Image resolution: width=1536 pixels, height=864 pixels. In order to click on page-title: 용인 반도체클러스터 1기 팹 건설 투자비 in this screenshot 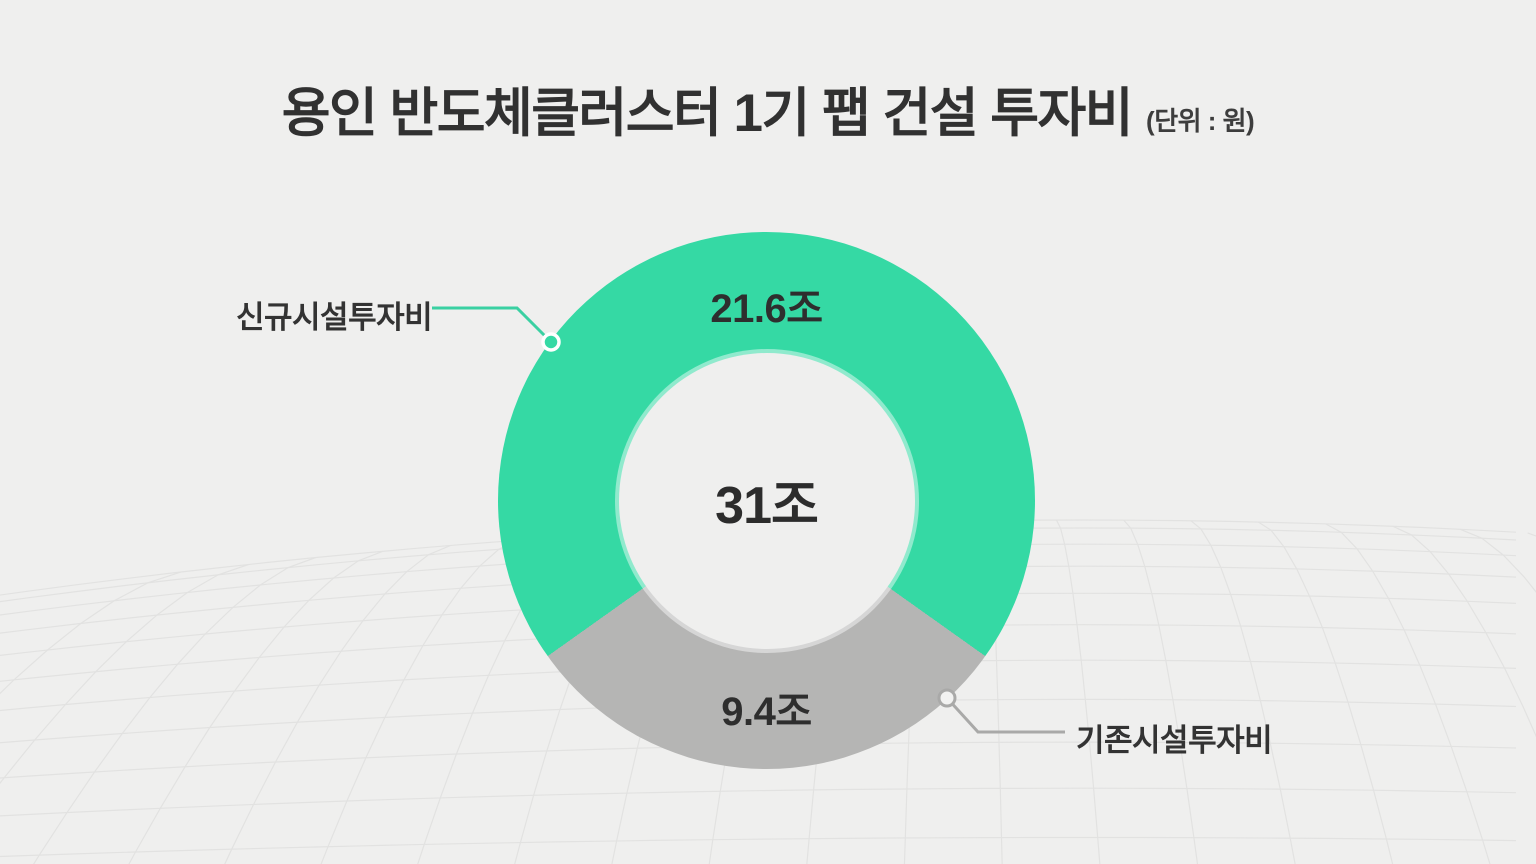, I will do `click(707, 113)`.